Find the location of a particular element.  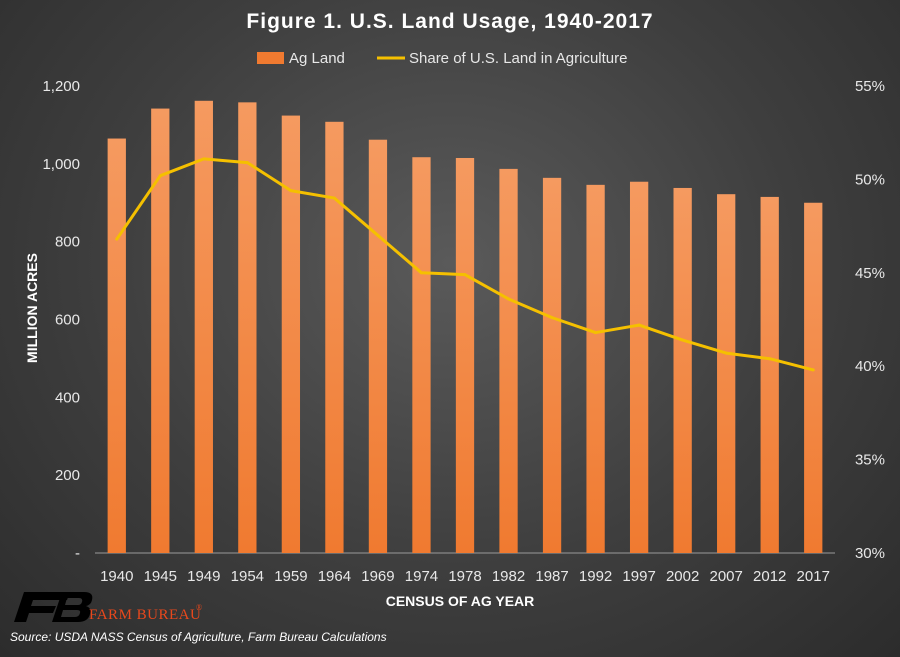

x-tick-label: 1978 is located at coordinates (464, 576).